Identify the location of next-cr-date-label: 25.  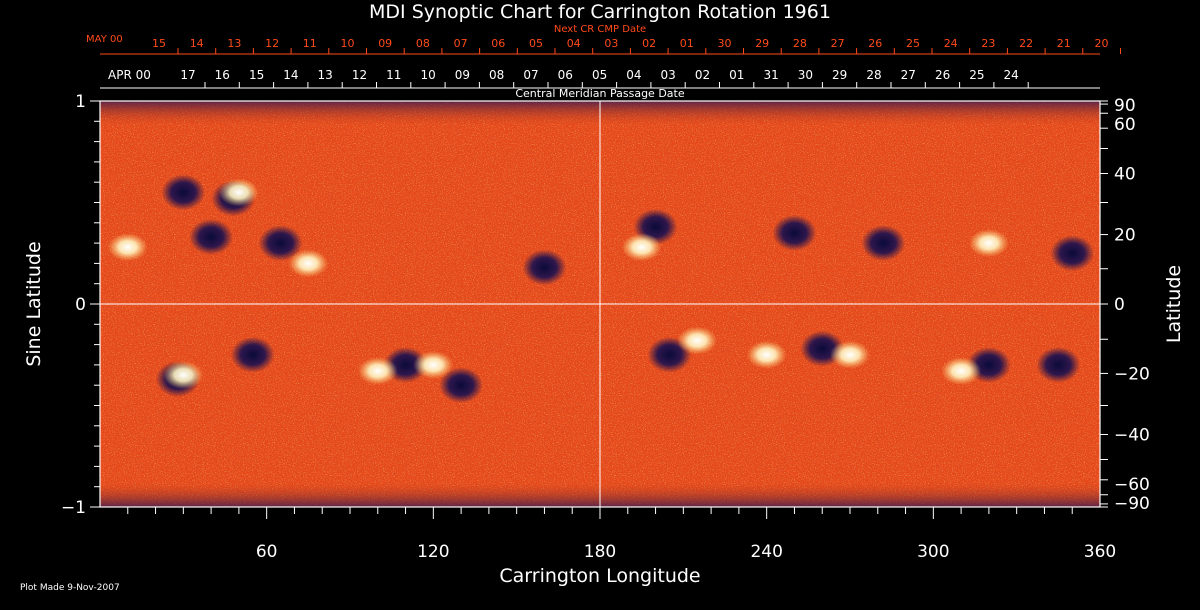
(913, 43).